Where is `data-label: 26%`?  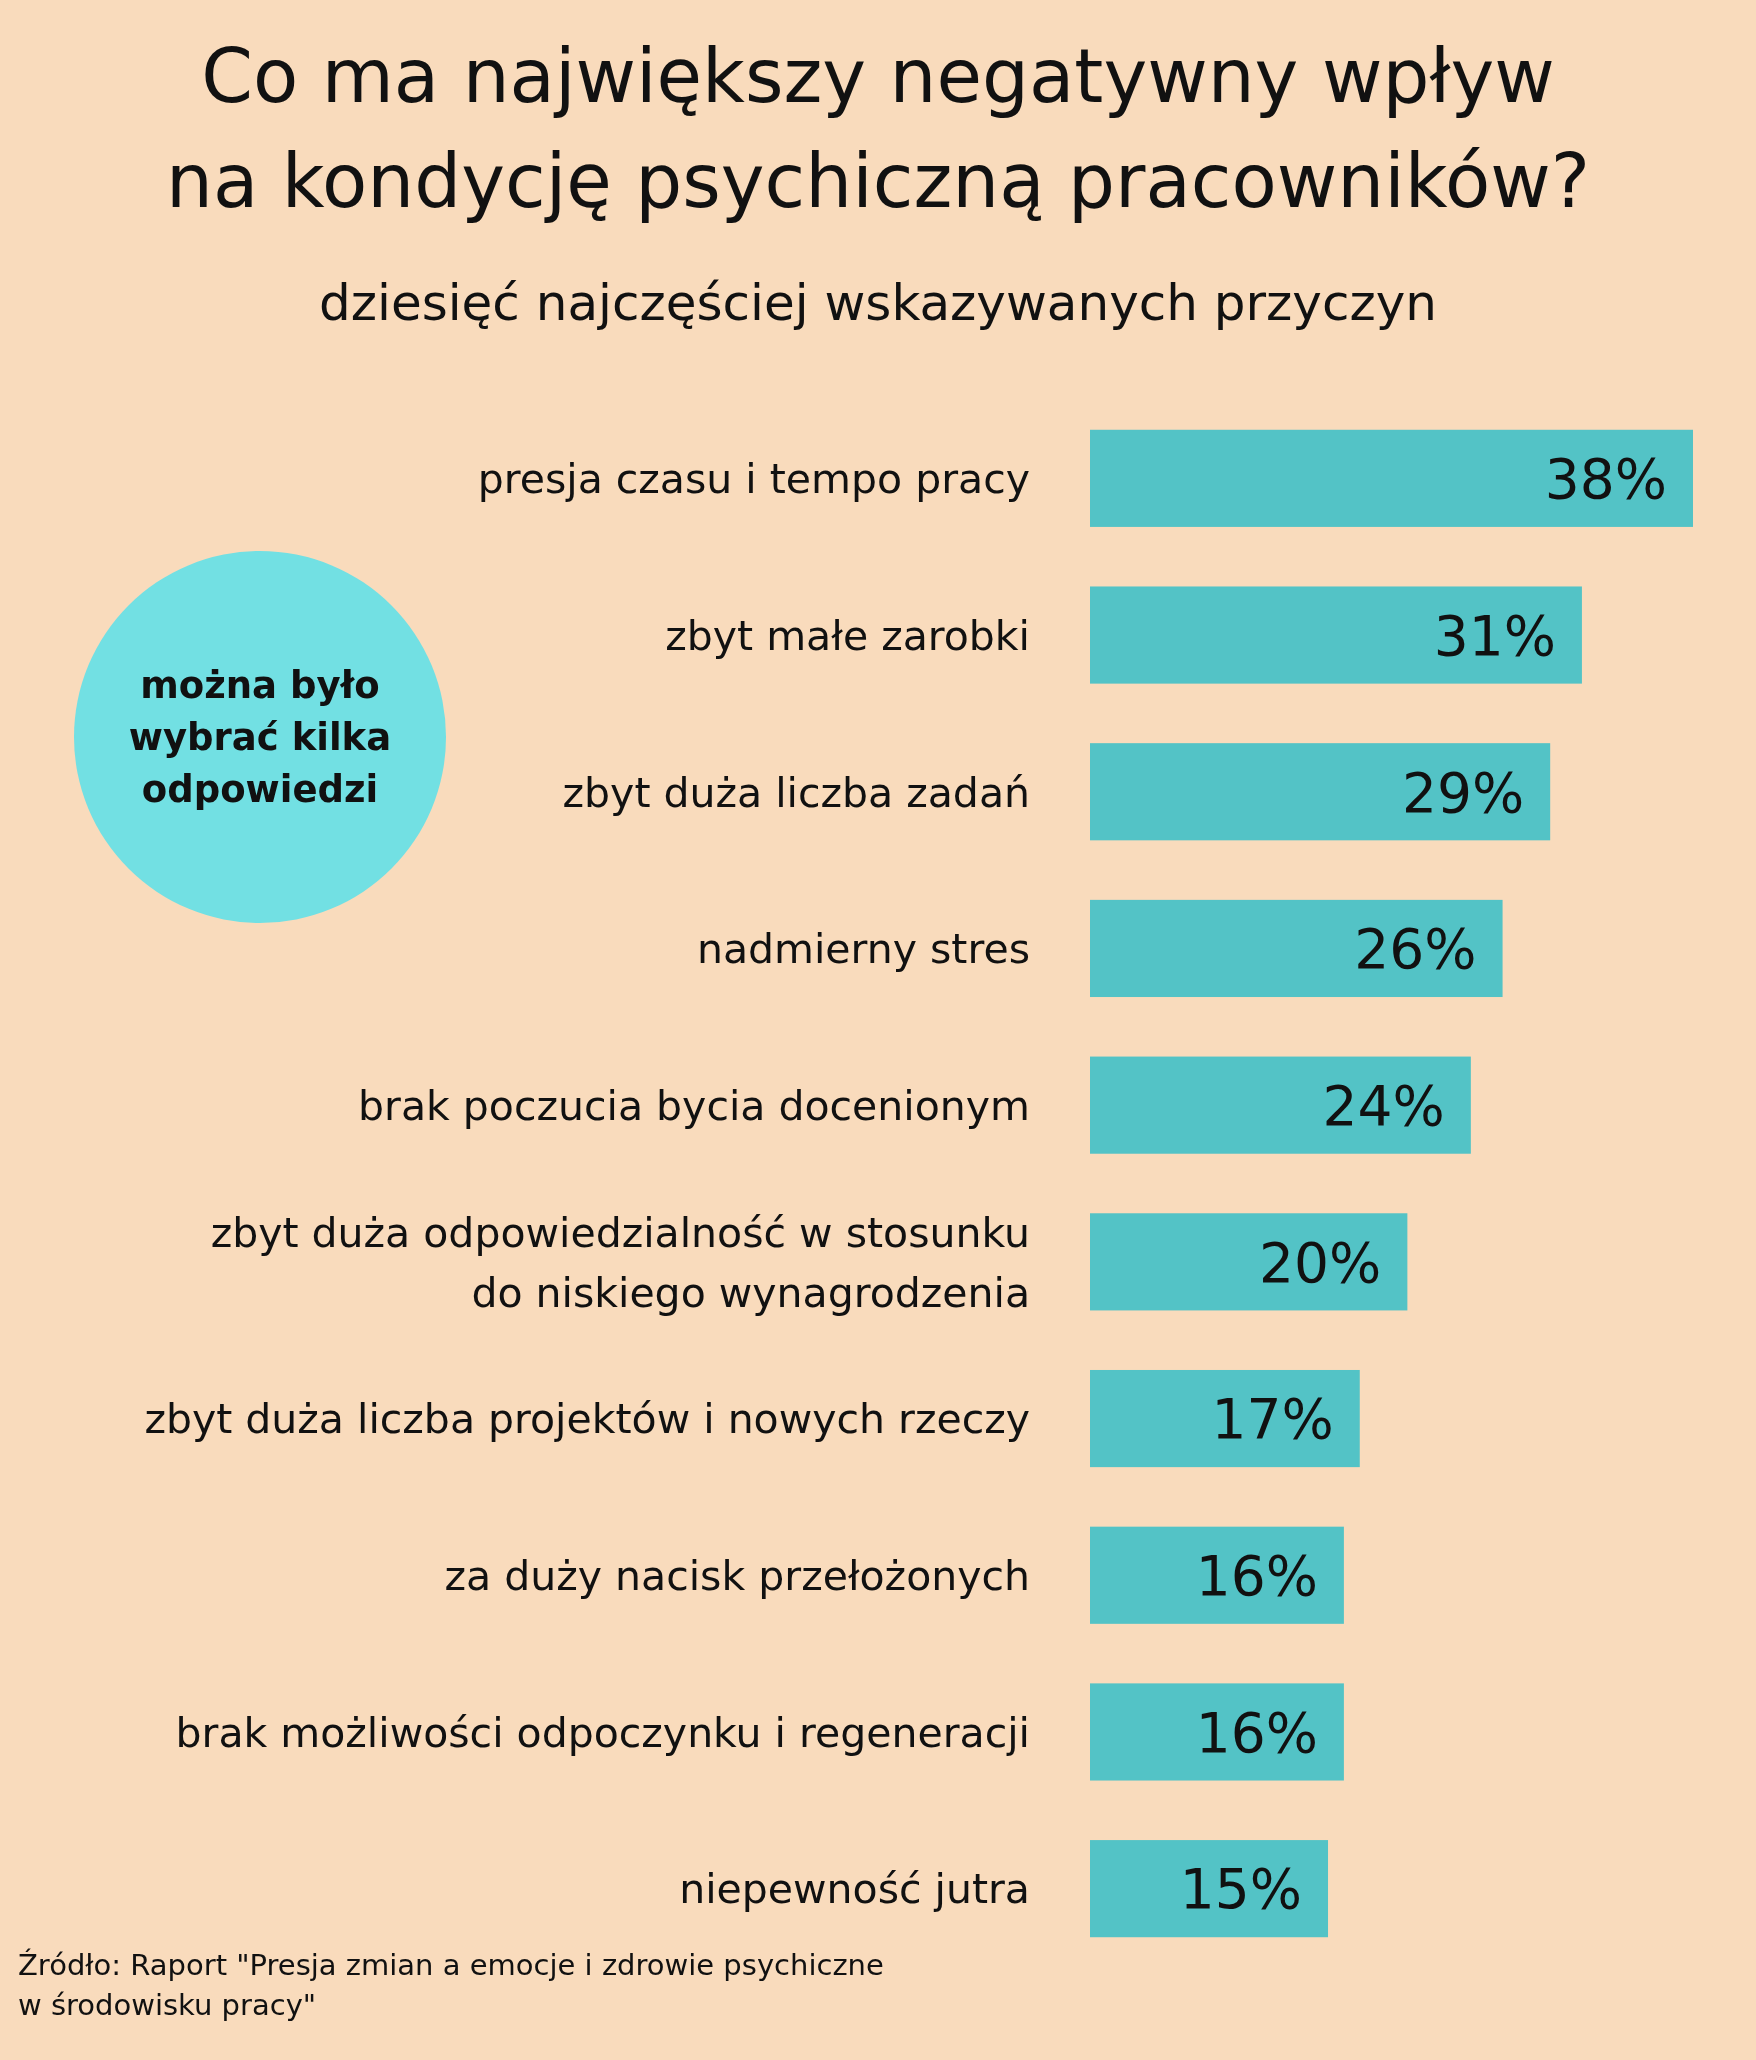 data-label: 26% is located at coordinates (1415, 949).